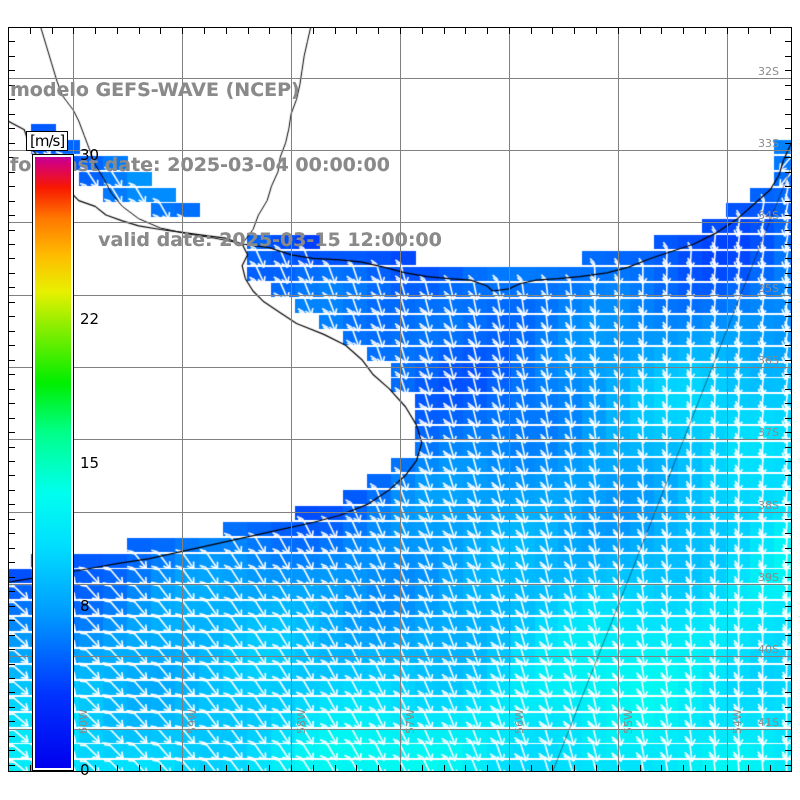 This screenshot has height=800, width=800. I want to click on lon-label-57W: 57W, so click(410, 721).